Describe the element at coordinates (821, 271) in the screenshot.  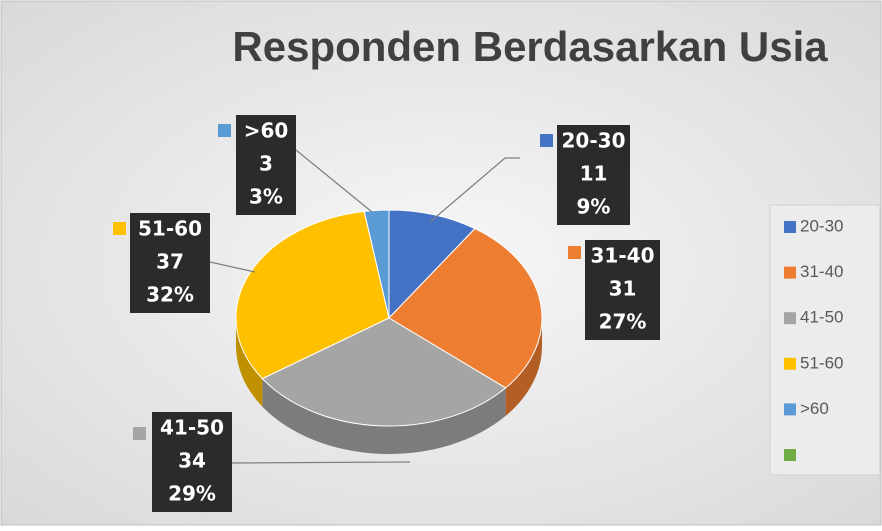
I see `legend-label: 31-40` at that location.